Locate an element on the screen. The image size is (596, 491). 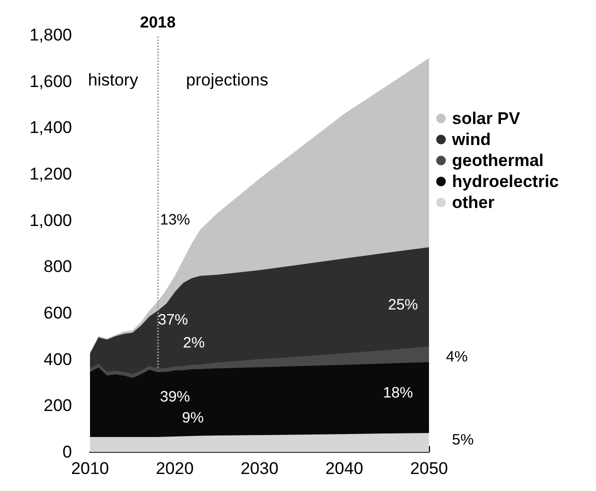
x-tick-label: 2030 is located at coordinates (259, 468).